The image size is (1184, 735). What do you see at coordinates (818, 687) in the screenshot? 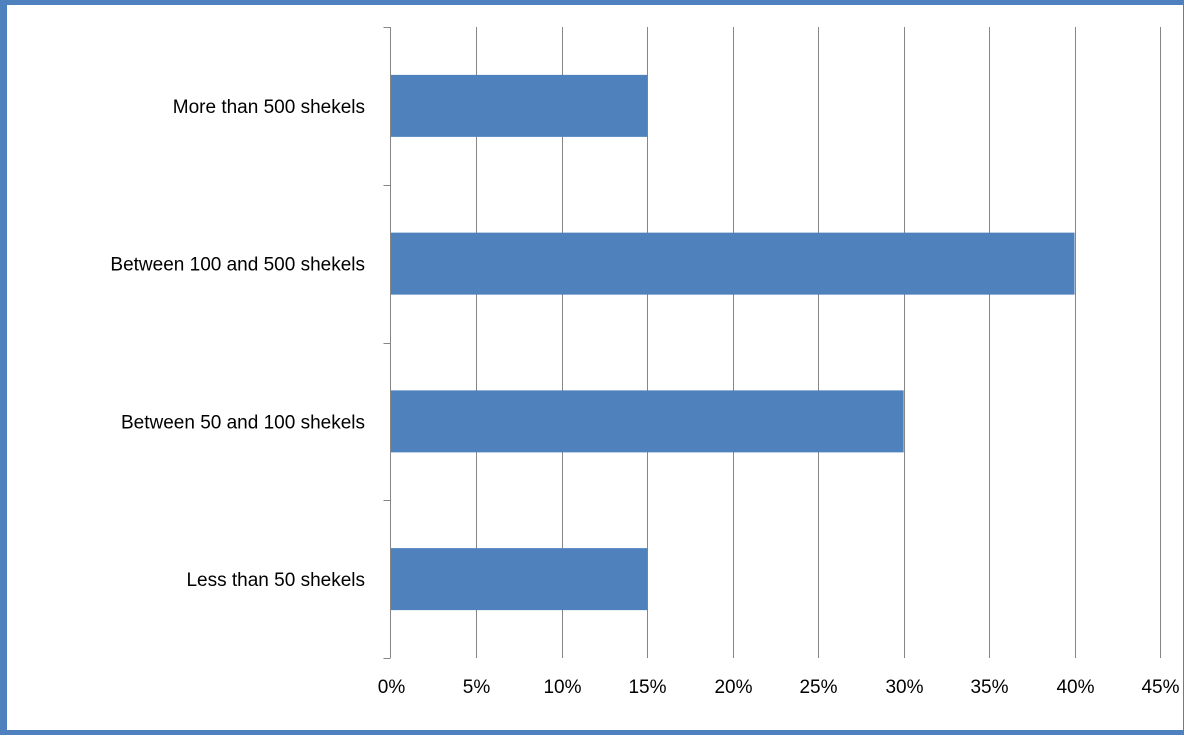
I see `x-tick-label: 25%` at bounding box center [818, 687].